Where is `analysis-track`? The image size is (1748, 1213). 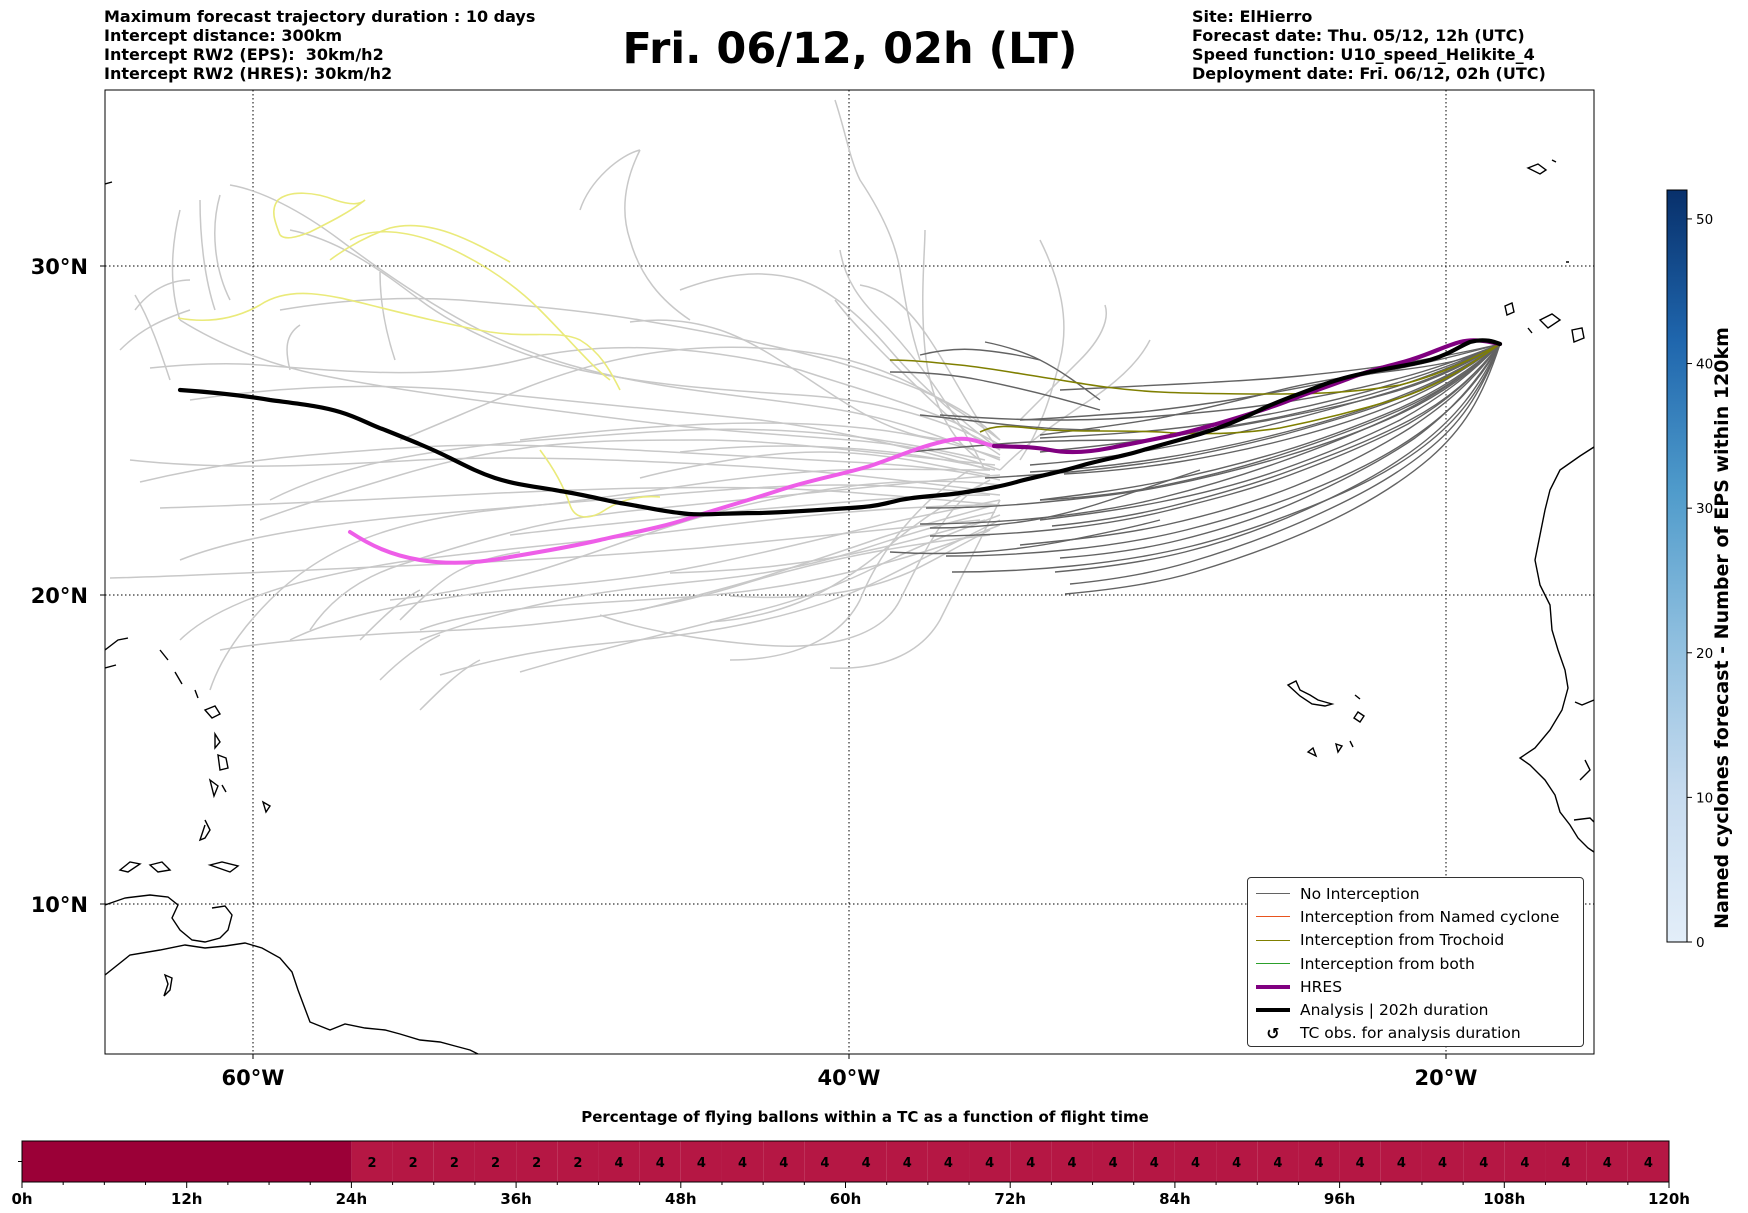 analysis-track is located at coordinates (840, 427).